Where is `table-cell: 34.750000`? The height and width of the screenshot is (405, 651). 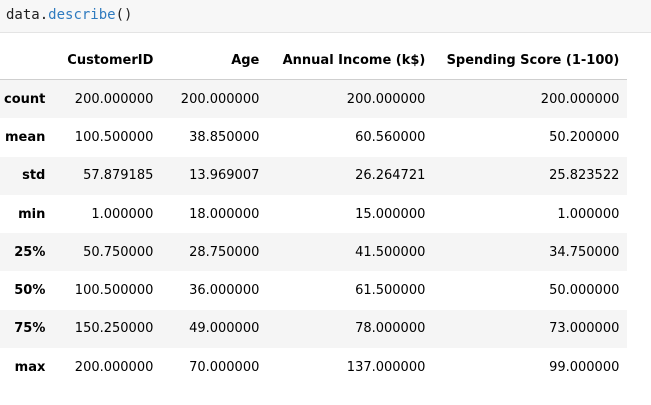 table-cell: 34.750000 is located at coordinates (584, 252).